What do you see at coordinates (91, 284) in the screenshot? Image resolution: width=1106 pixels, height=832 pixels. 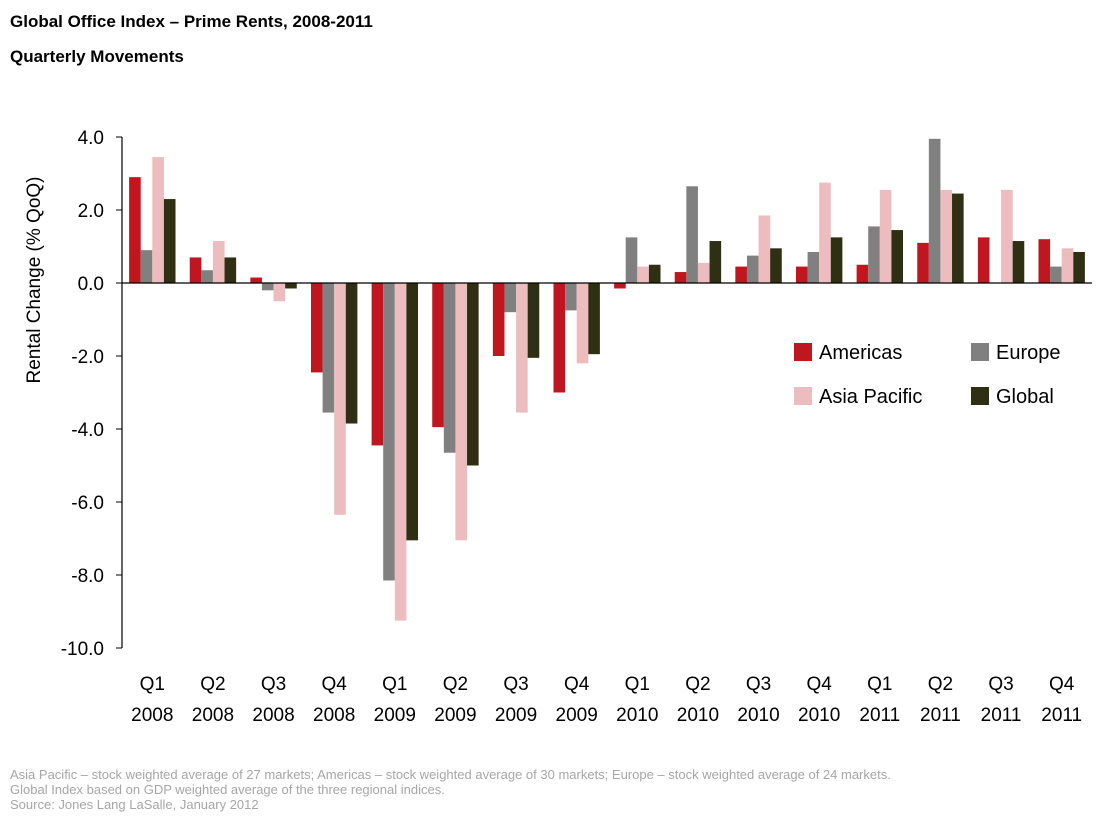 I see `y-tick-label: 0.0` at bounding box center [91, 284].